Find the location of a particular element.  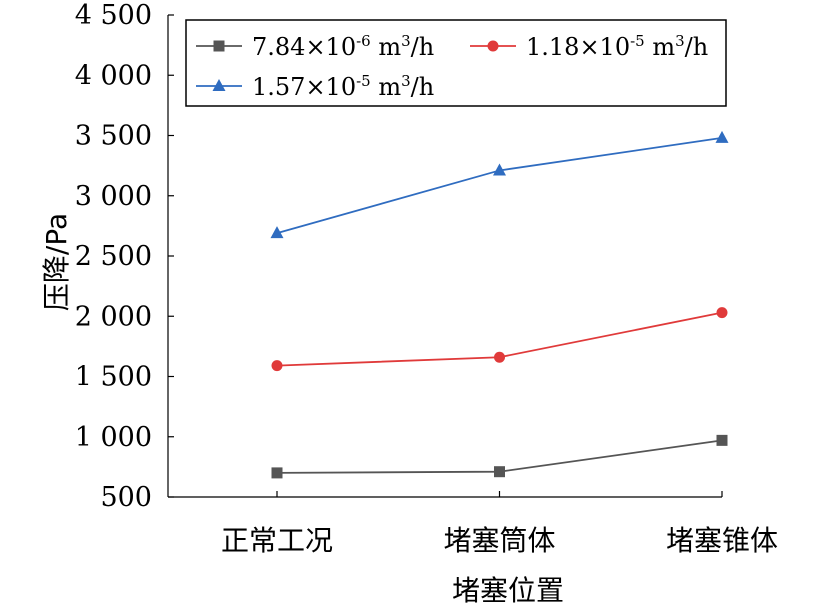

y-tick-label: 1 500 is located at coordinates (113, 377).